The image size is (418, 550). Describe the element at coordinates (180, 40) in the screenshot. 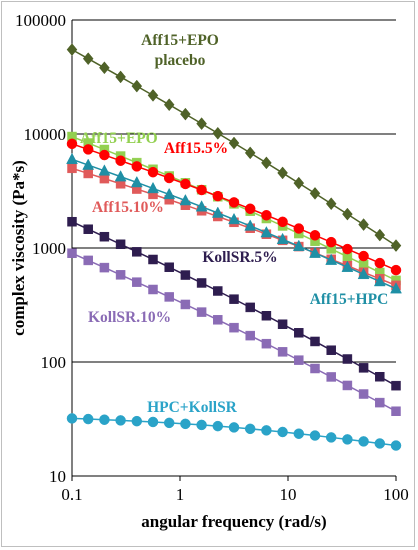

I see `series-label: Aff15+EPO` at that location.